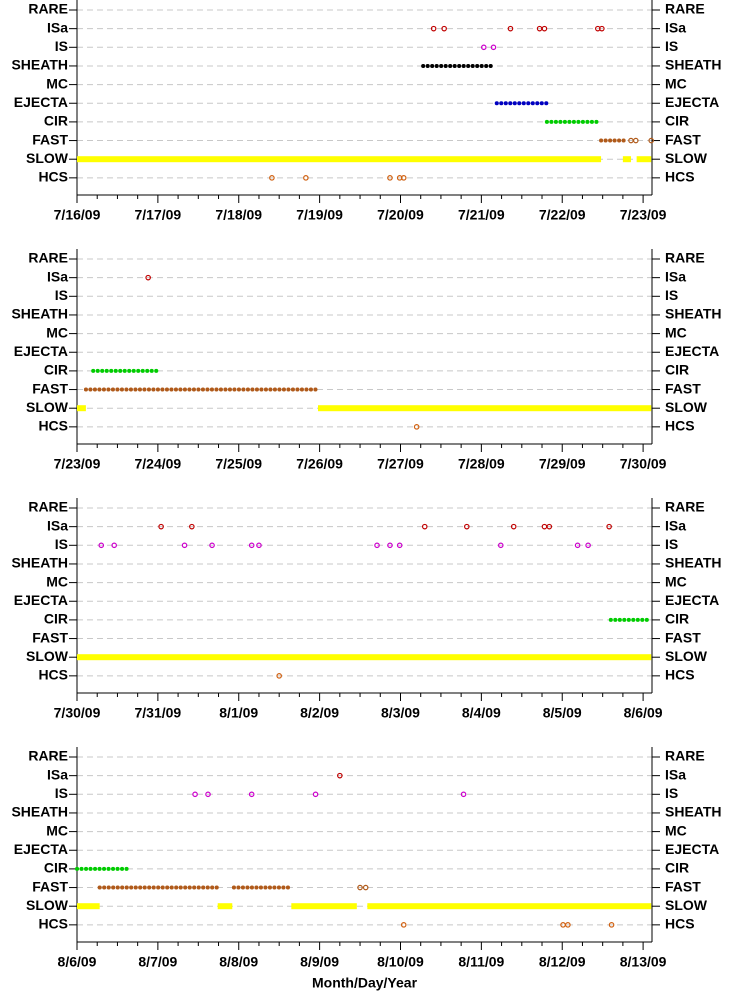  Describe the element at coordinates (400, 464) in the screenshot. I see `x-tick-label: 7/27/09` at that location.